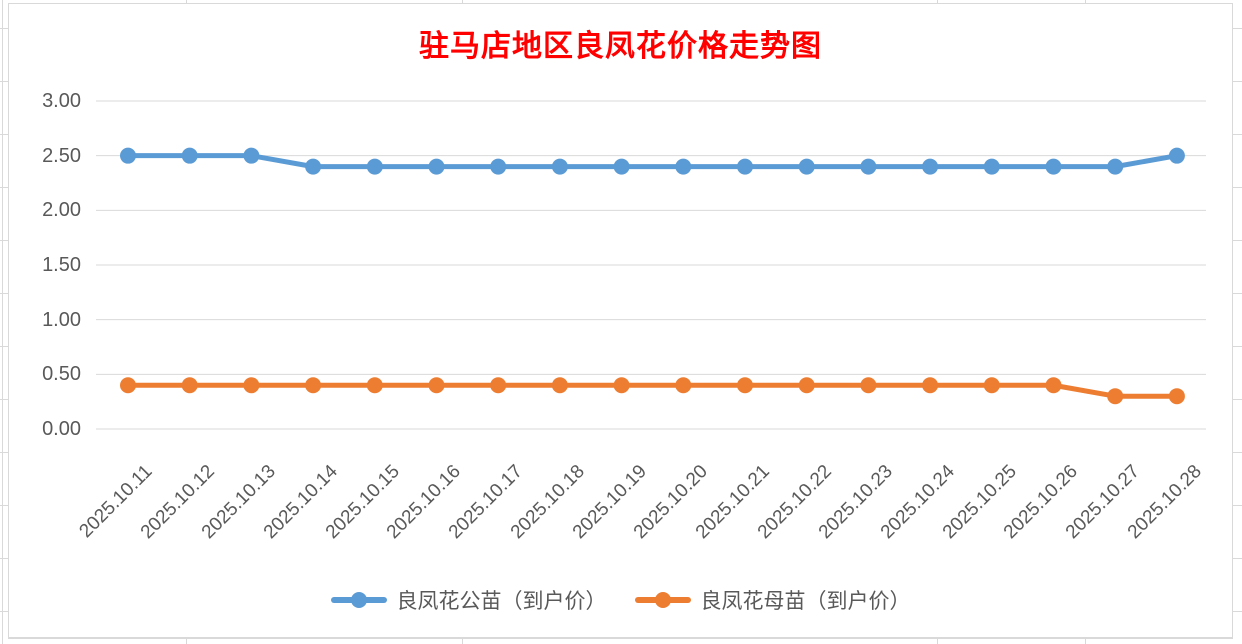 Image resolution: width=1242 pixels, height=644 pixels. What do you see at coordinates (501, 601) in the screenshot?
I see `legend-label: 良凤花公苗（到户价）` at bounding box center [501, 601].